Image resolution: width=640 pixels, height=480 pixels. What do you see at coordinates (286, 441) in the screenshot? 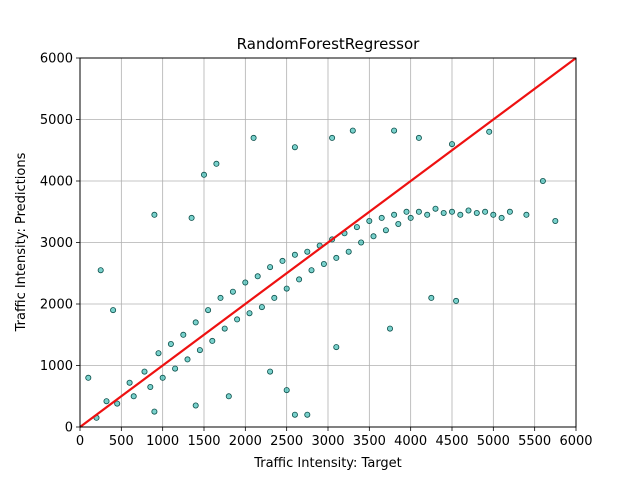
I see `x-tick-label: 2500` at bounding box center [286, 441].